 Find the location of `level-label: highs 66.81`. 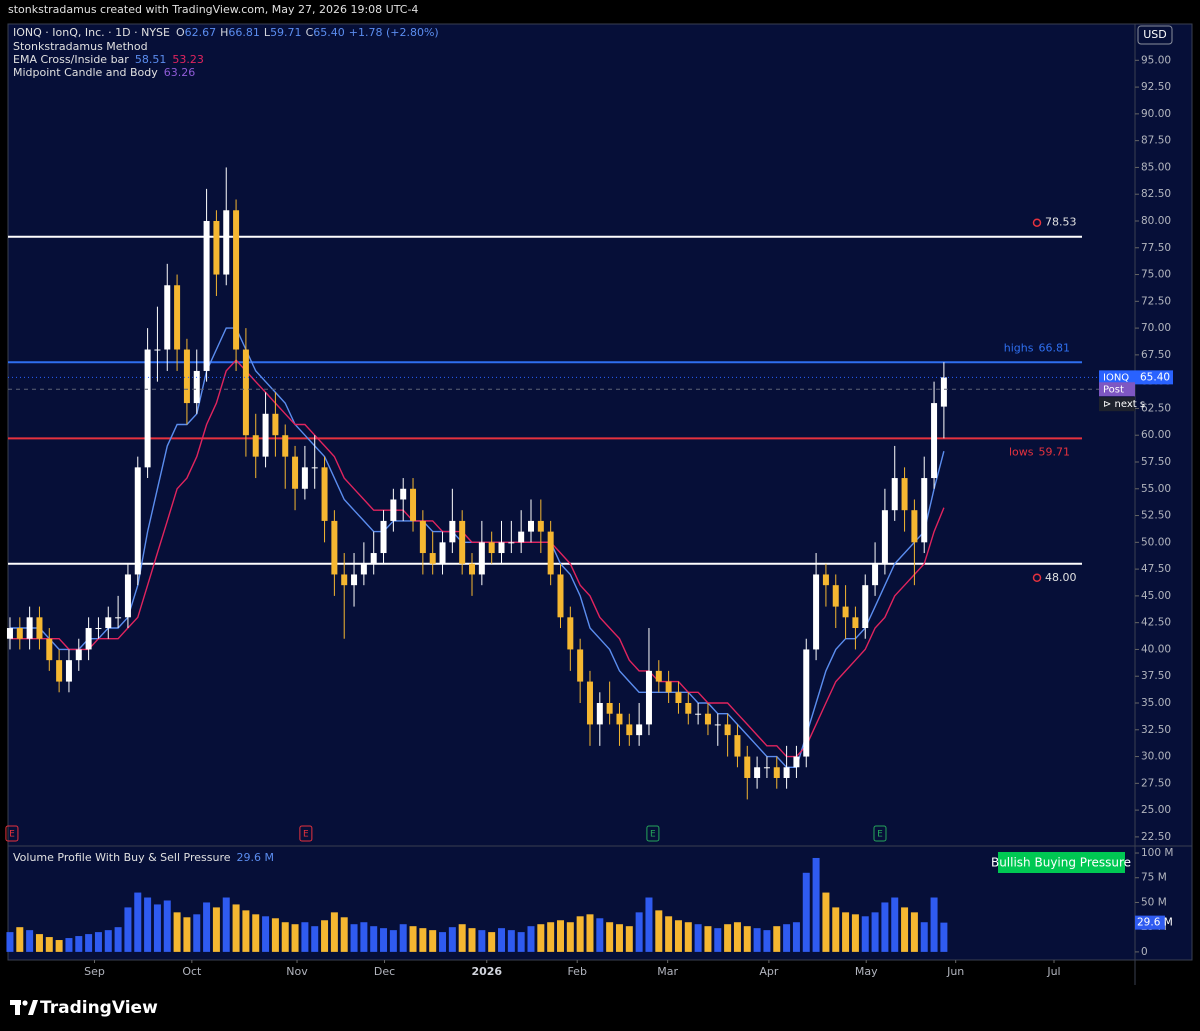

level-label: highs 66.81 is located at coordinates (1037, 347).